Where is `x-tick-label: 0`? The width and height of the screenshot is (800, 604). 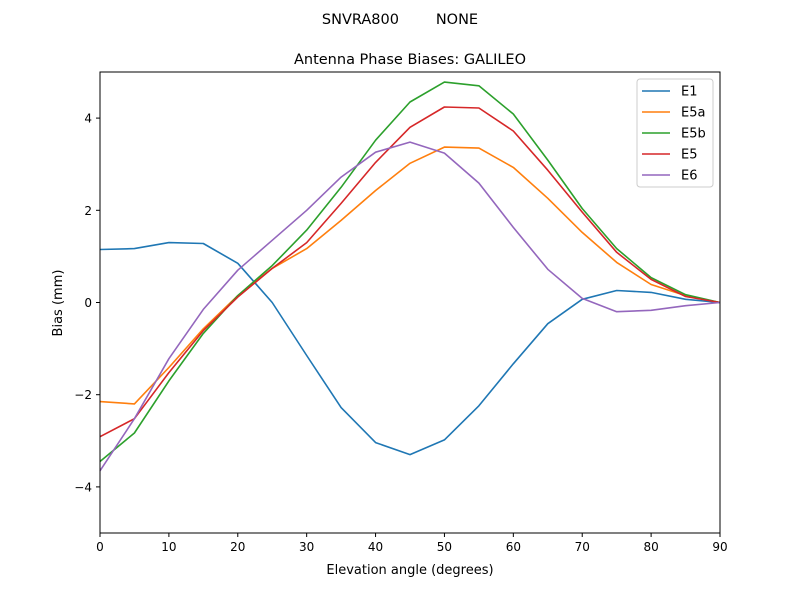
x-tick-label: 0 is located at coordinates (100, 547).